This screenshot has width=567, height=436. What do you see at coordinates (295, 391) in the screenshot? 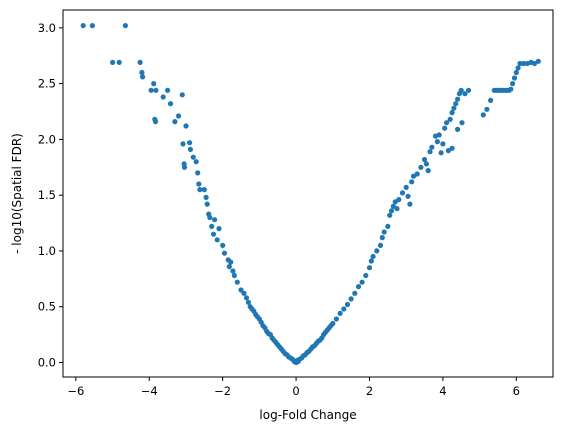
I see `x-tick-label: 0` at bounding box center [295, 391].